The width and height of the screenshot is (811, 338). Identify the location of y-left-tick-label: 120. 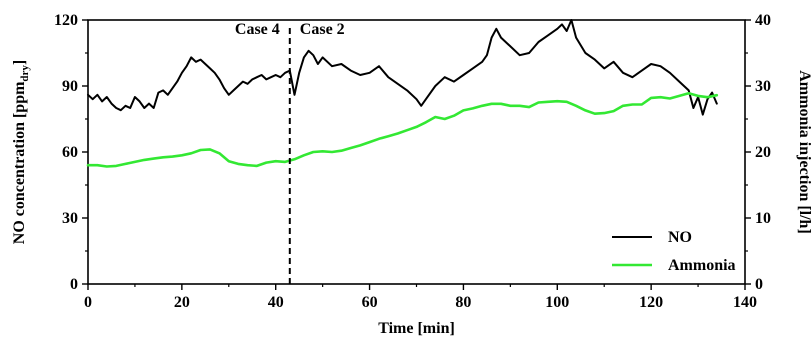
(66, 20).